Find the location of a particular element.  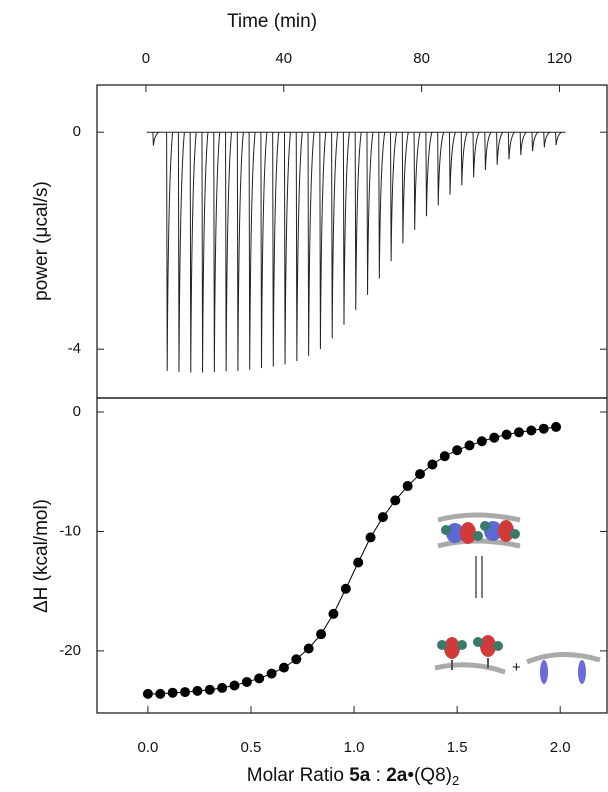

x-axis-label: Molar Ratio 5a : 2a•(Q8)2 is located at coordinates (353, 776).